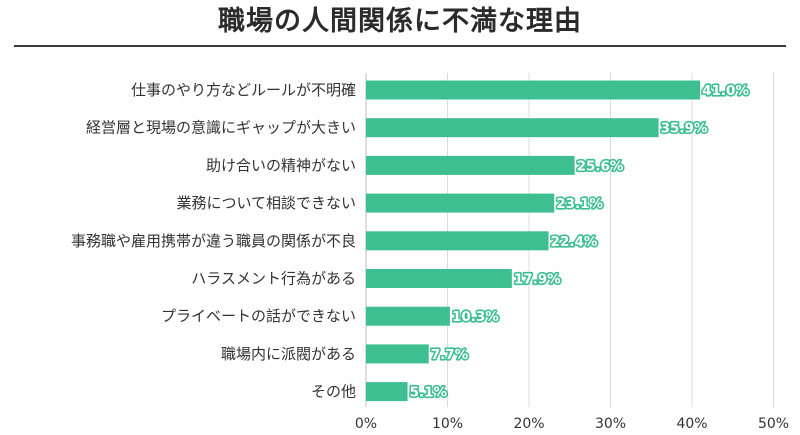 The height and width of the screenshot is (435, 800). I want to click on category-label: ハラスメント行為がある, so click(273, 279).